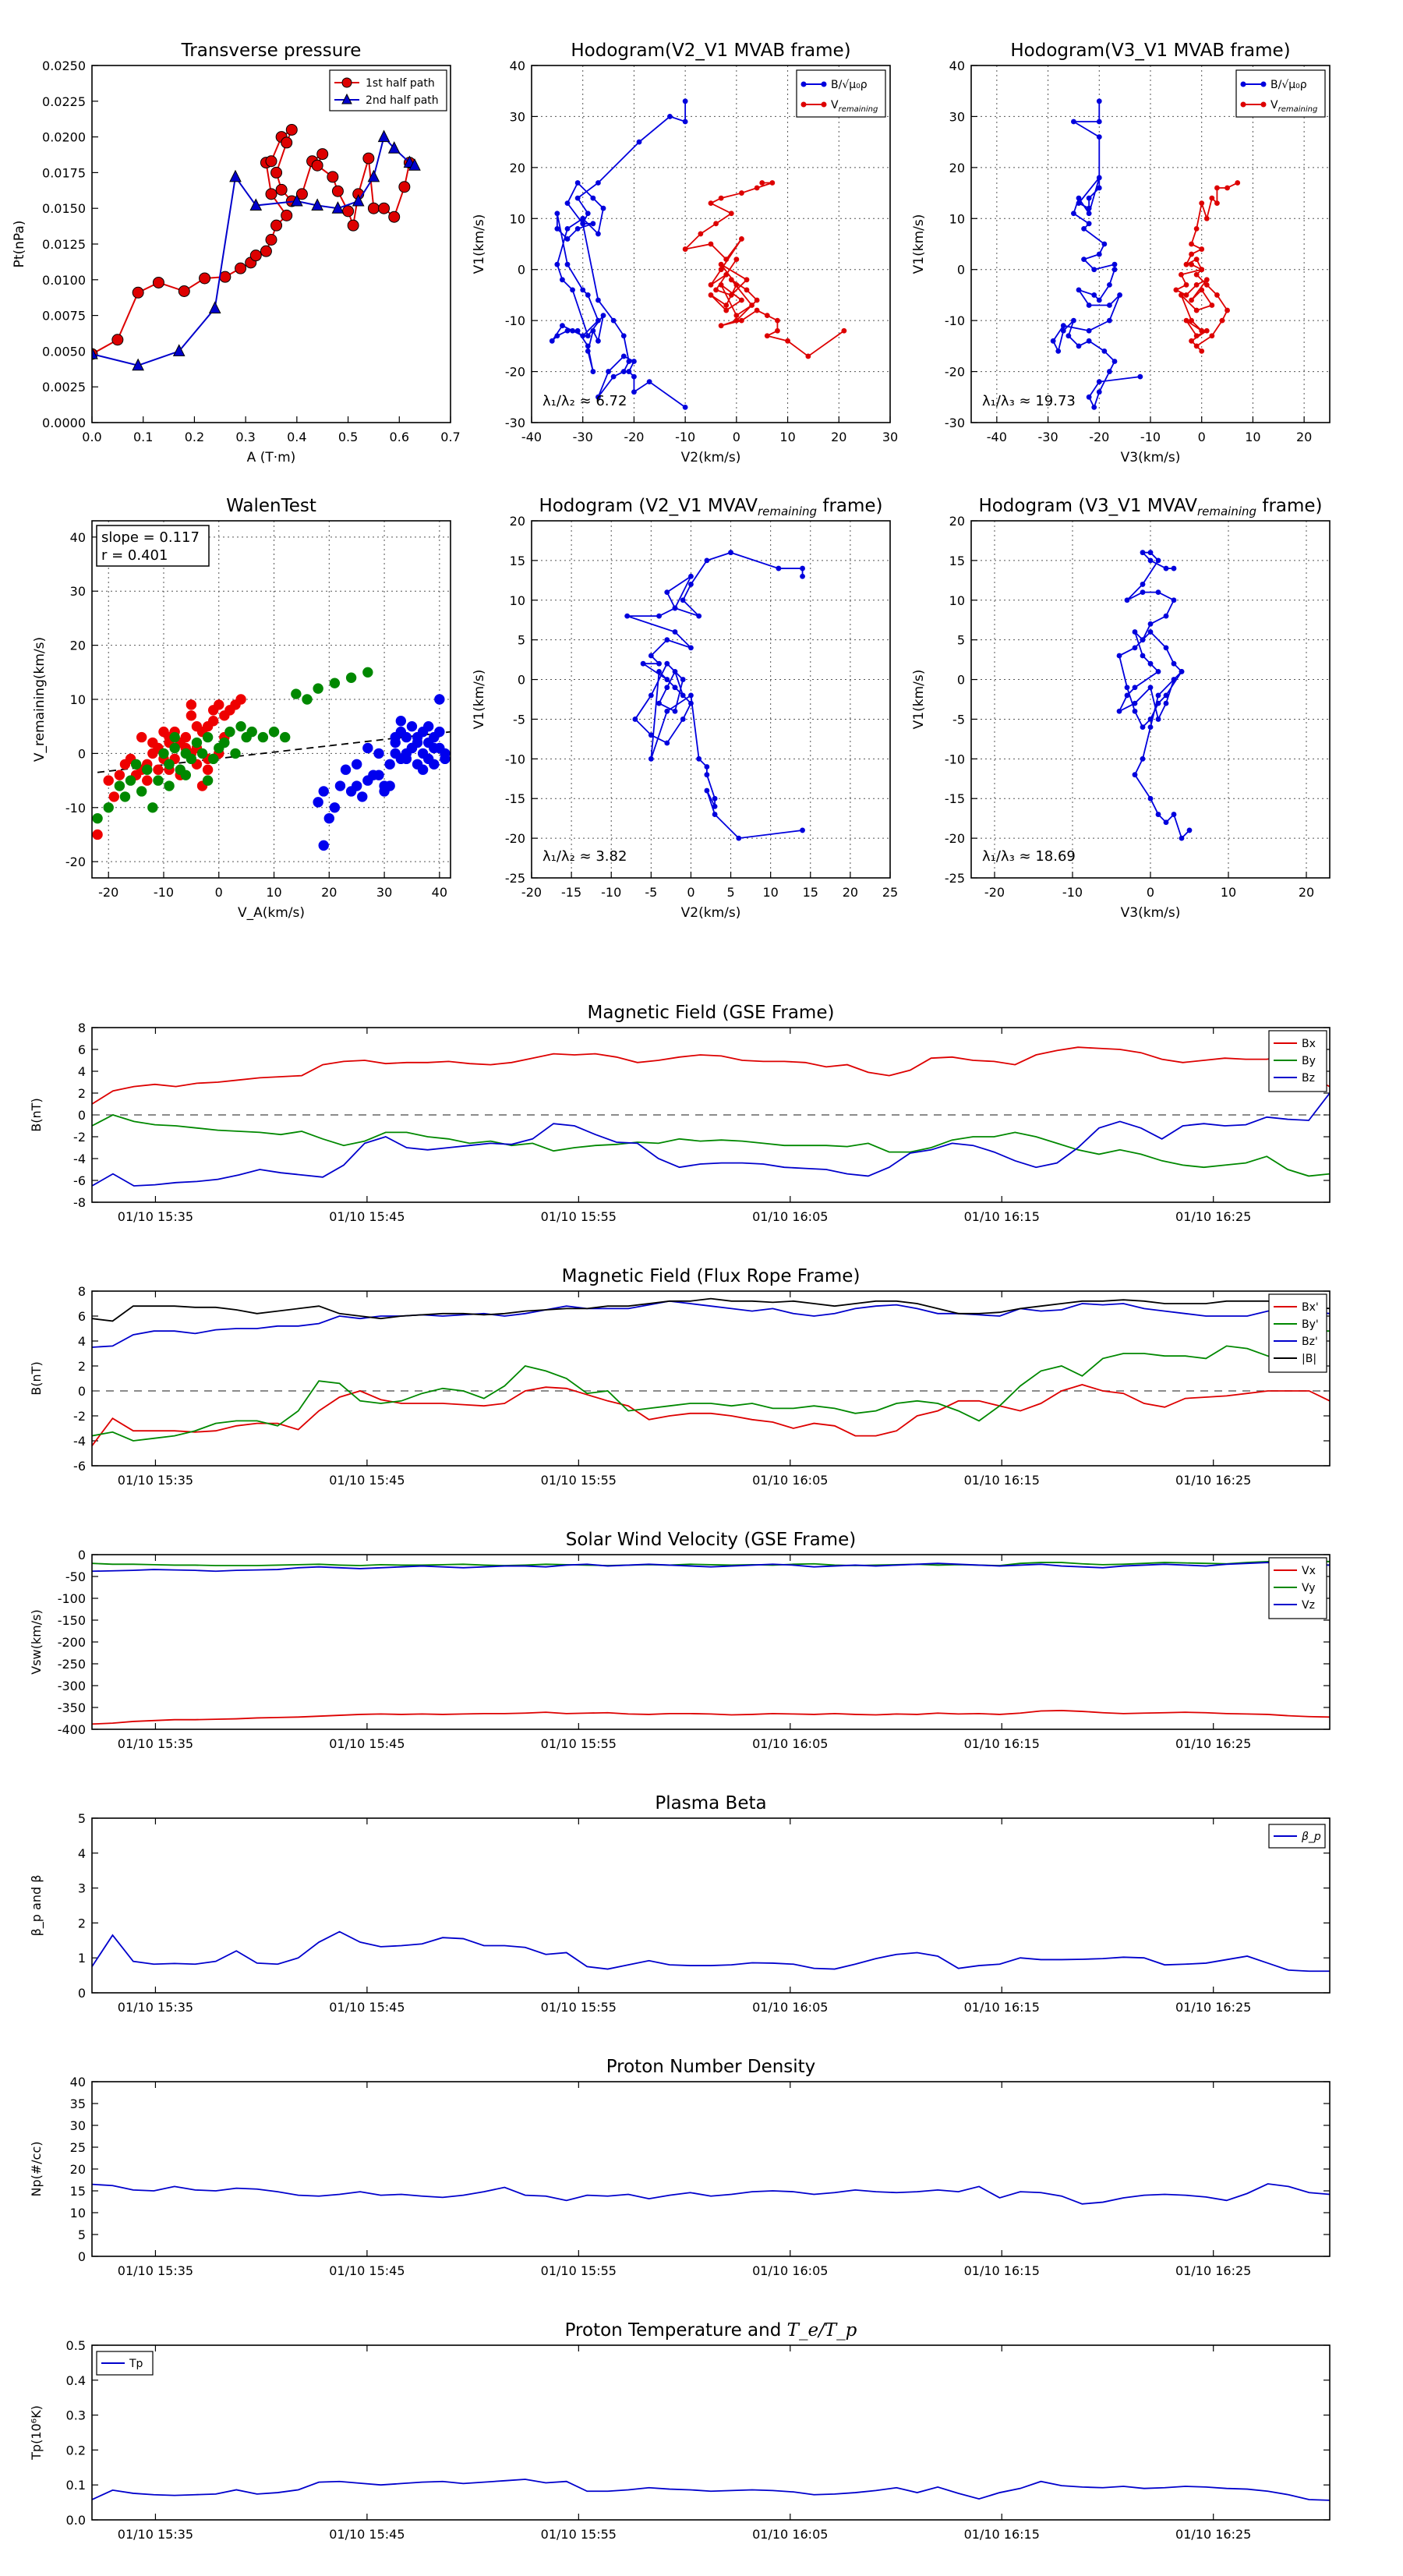  Describe the element at coordinates (711, 1075) in the screenshot. I see `series-line-bx` at that location.